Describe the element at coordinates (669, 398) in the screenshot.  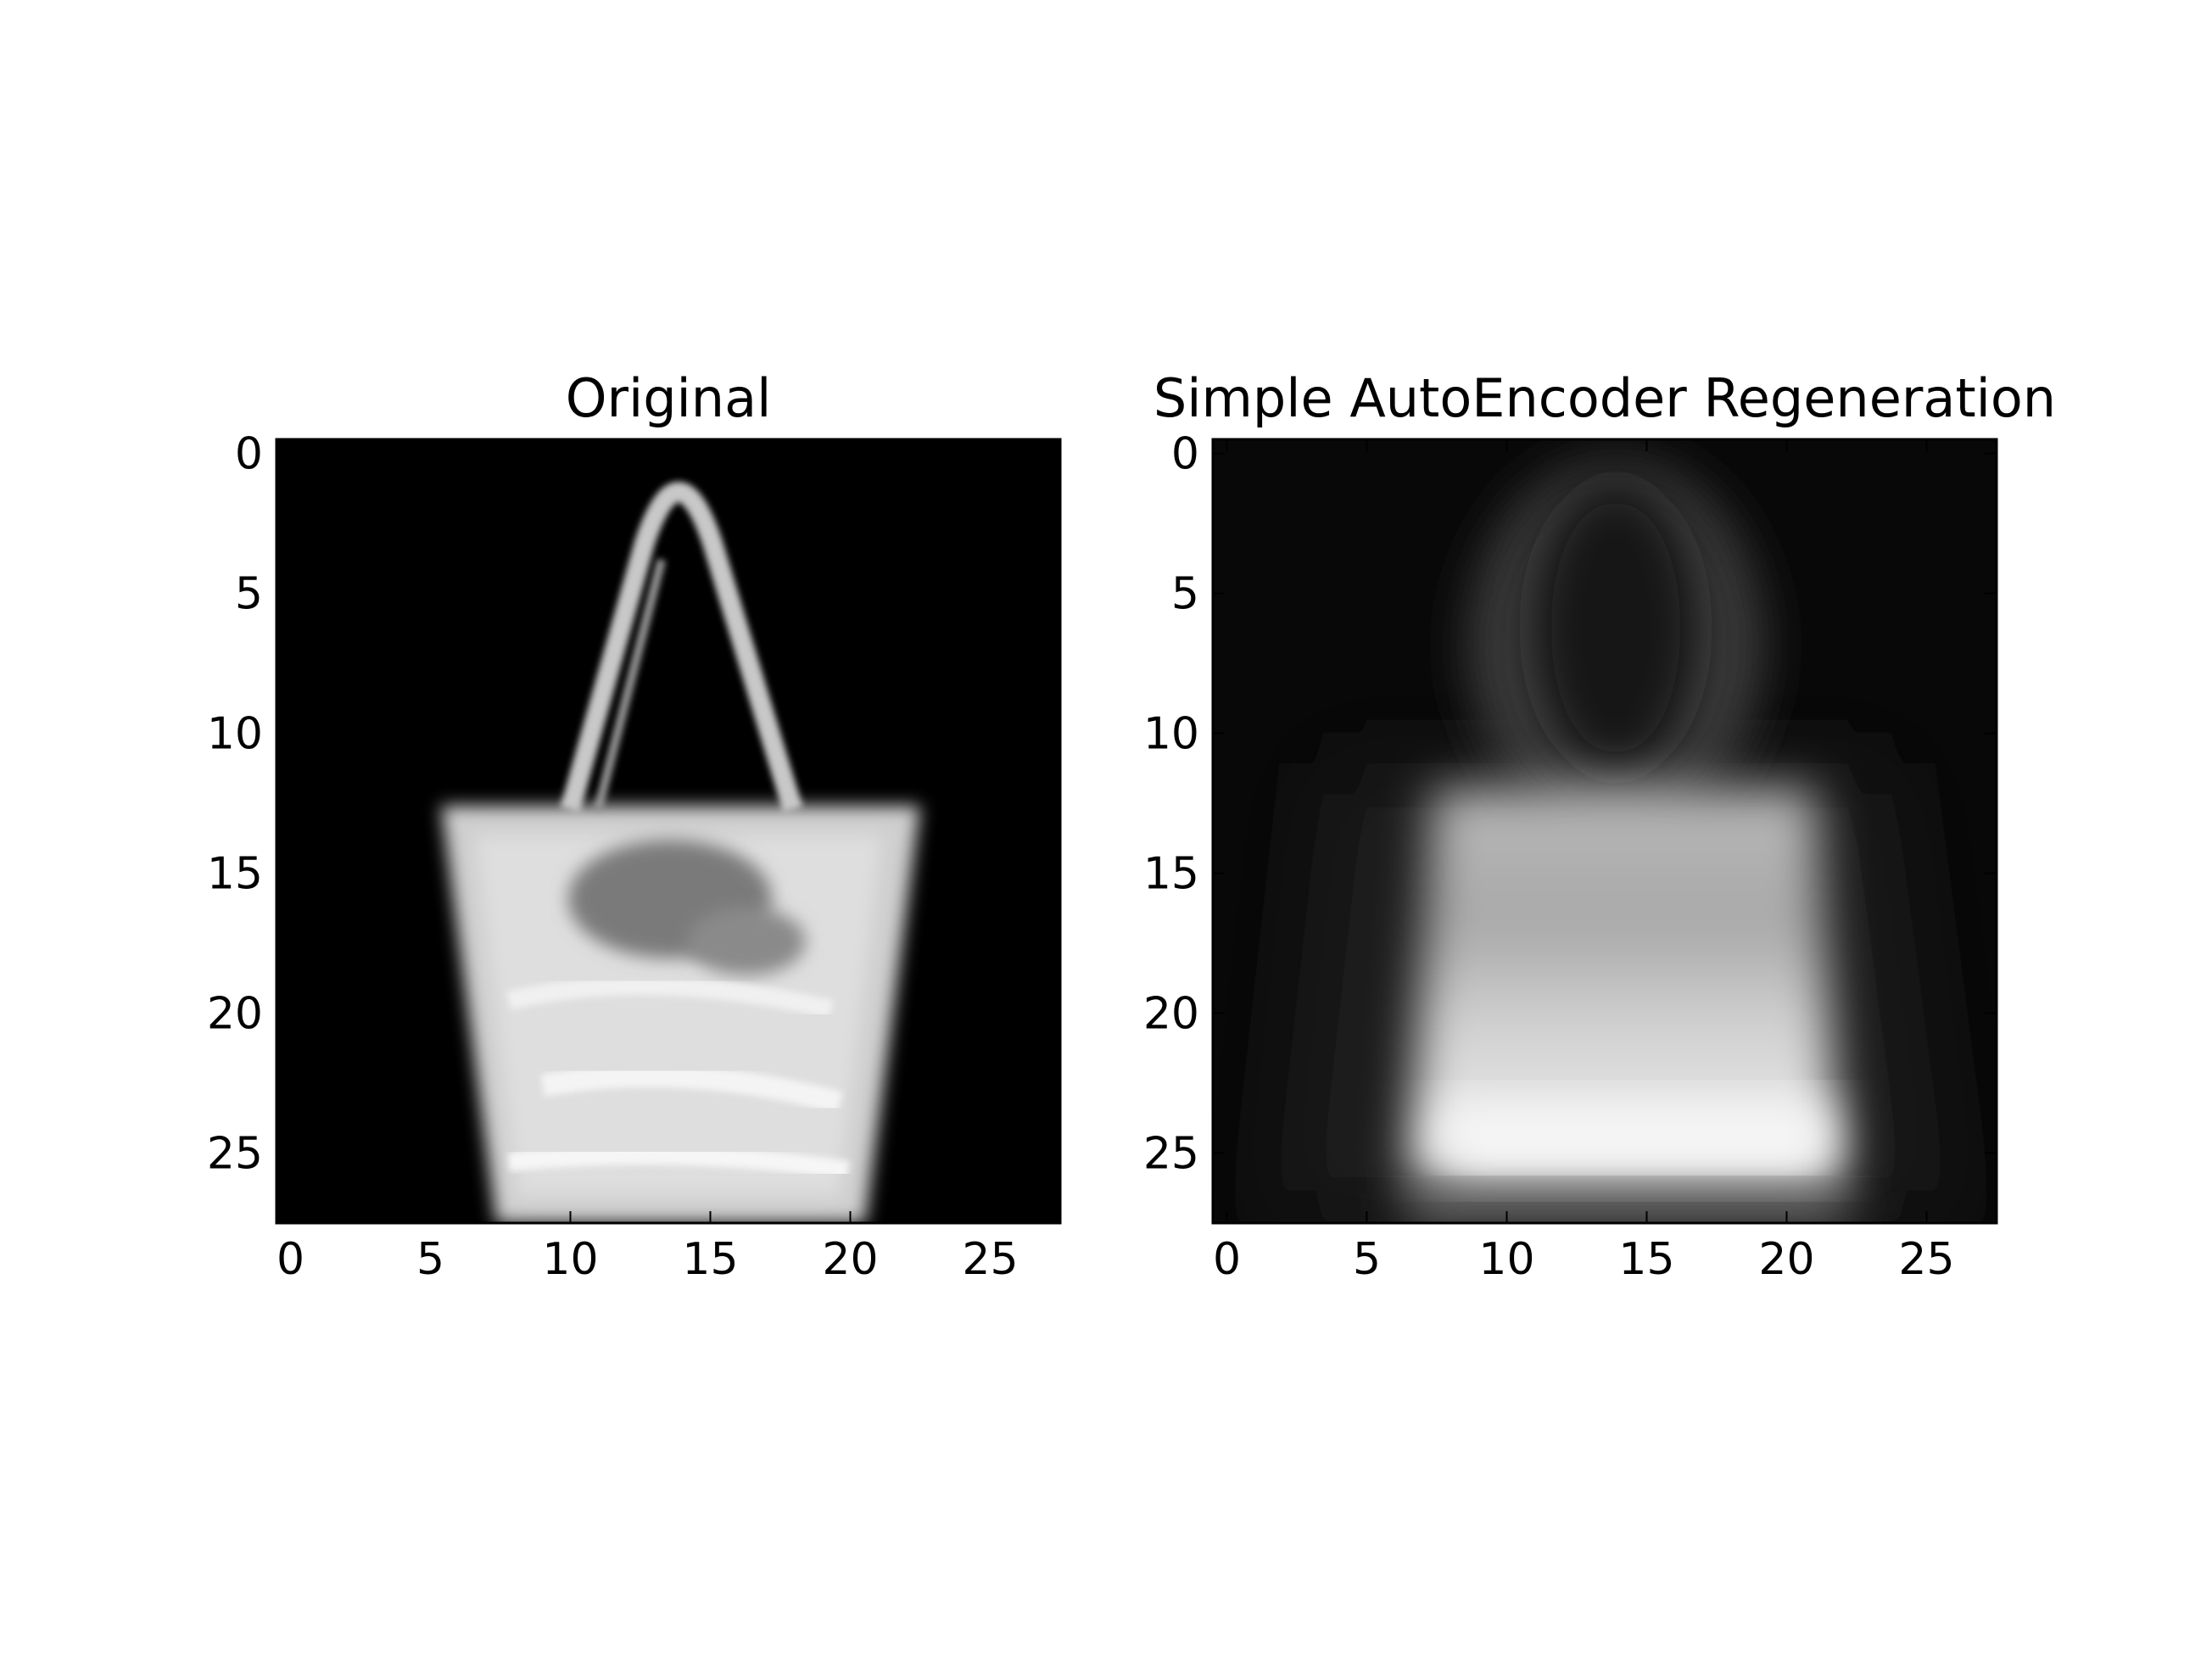
I see `panel-title: Original` at that location.